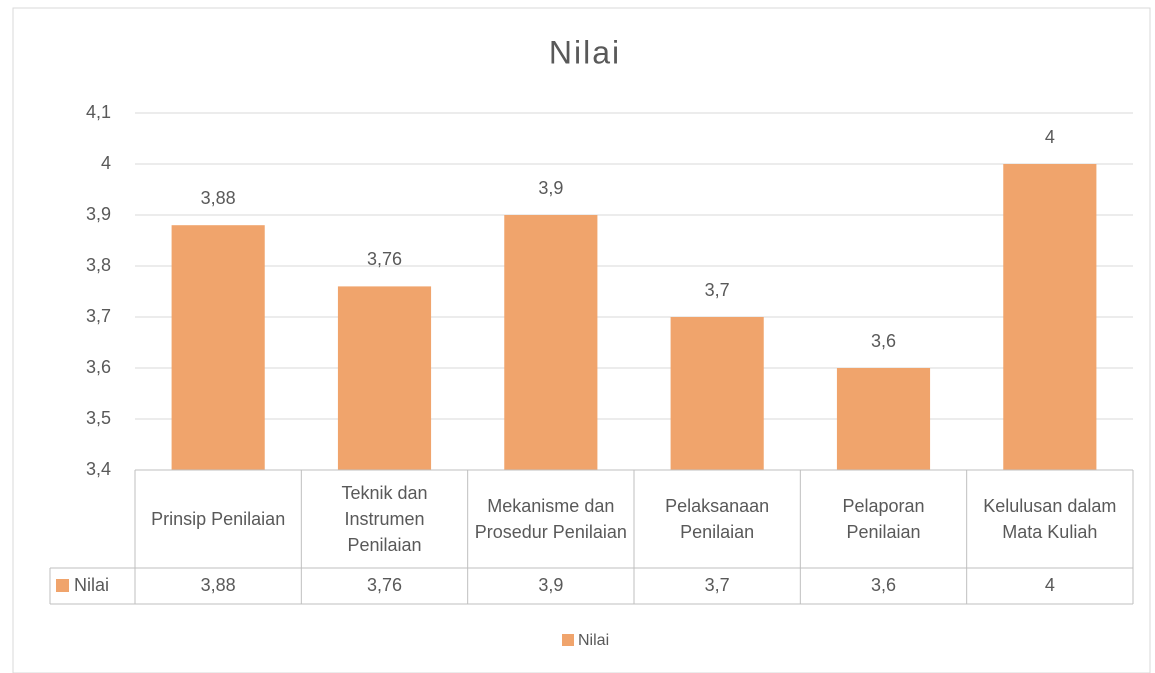 The width and height of the screenshot is (1155, 673). Describe the element at coordinates (1050, 585) in the screenshot. I see `table-value: 4` at that location.